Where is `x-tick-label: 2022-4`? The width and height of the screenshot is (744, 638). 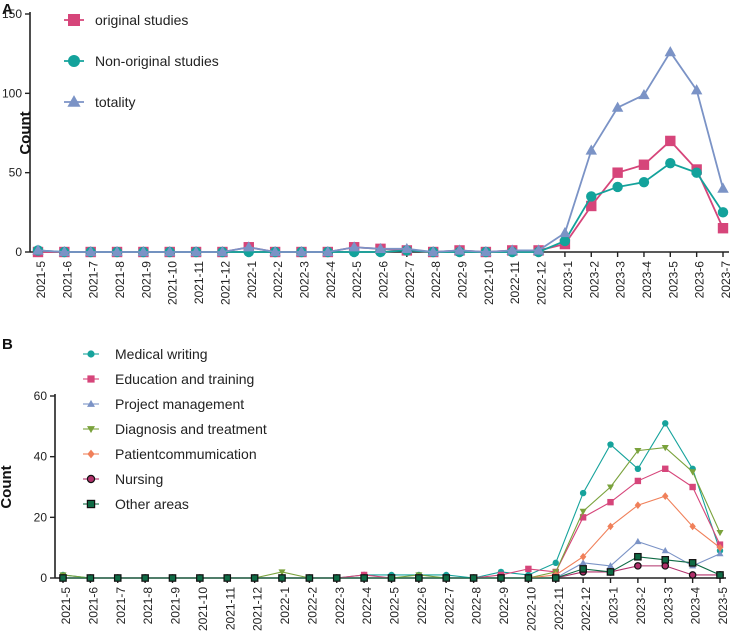 x-tick-label: 2022-4 is located at coordinates (367, 606).